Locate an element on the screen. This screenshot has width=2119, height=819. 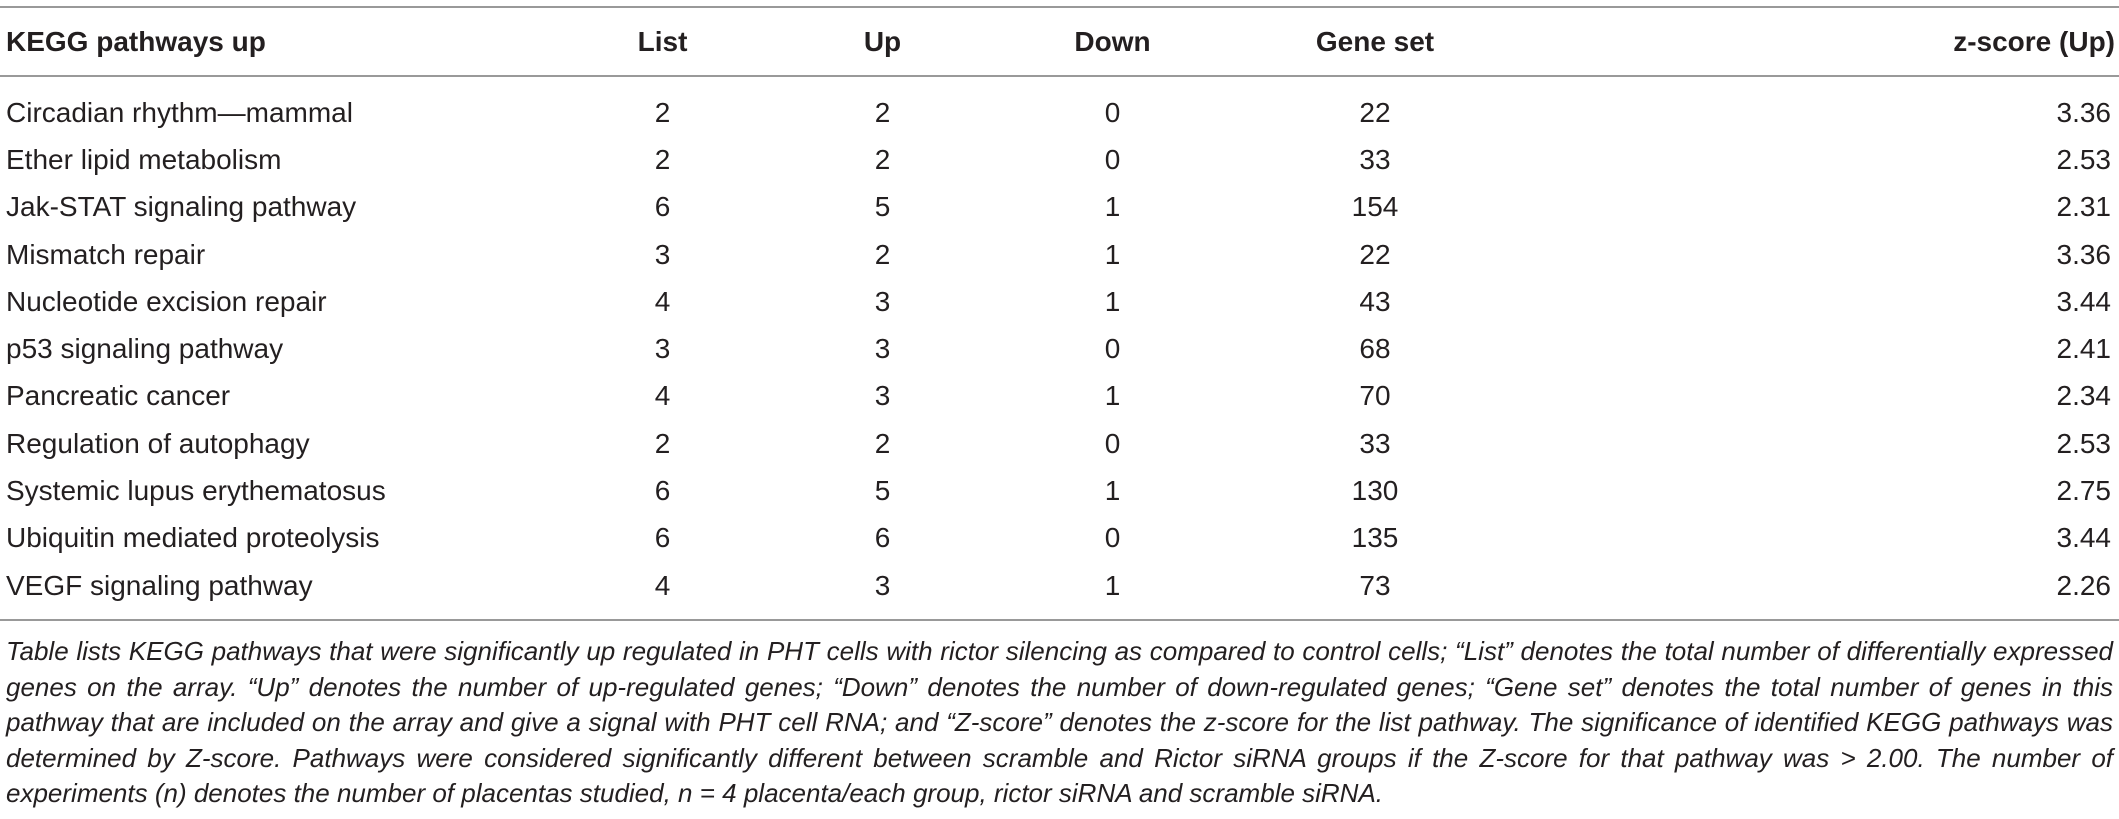
cell-pathway: Systemic lupus erythematosus is located at coordinates (196, 491).